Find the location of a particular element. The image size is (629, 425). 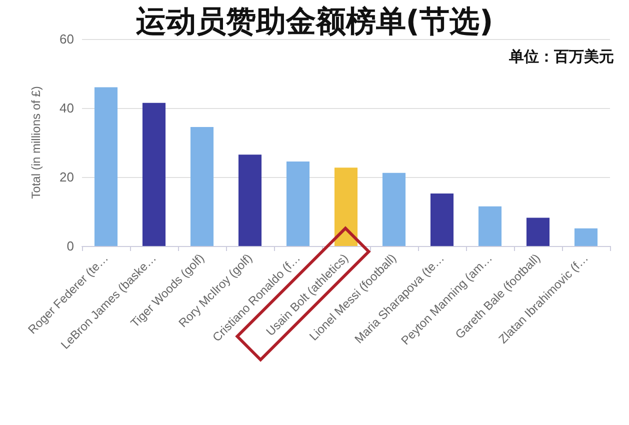

chart-title: 运动员赞助金额榜单(节选) is located at coordinates (314, 22).